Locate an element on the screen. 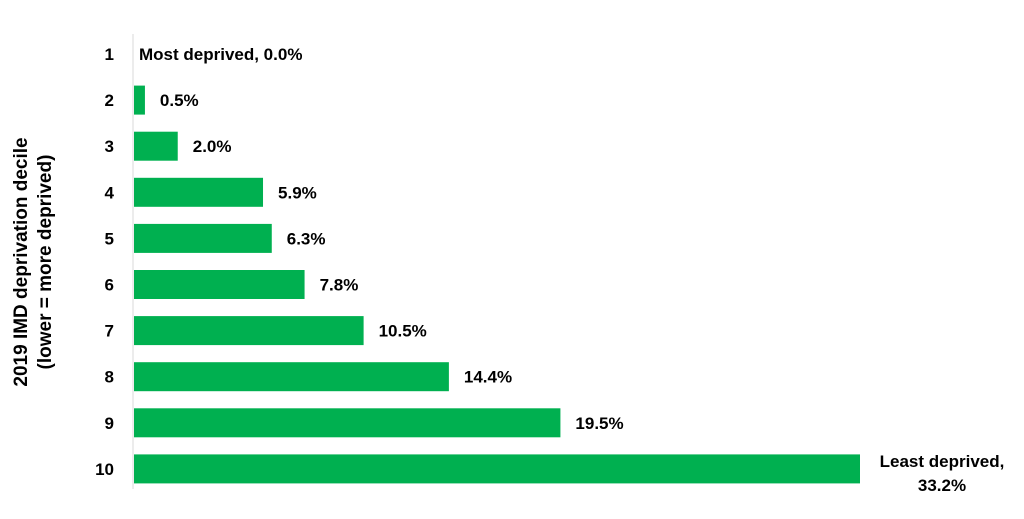 Image resolution: width=1024 pixels, height=519 pixels. category-label-1: 1 is located at coordinates (109, 54).